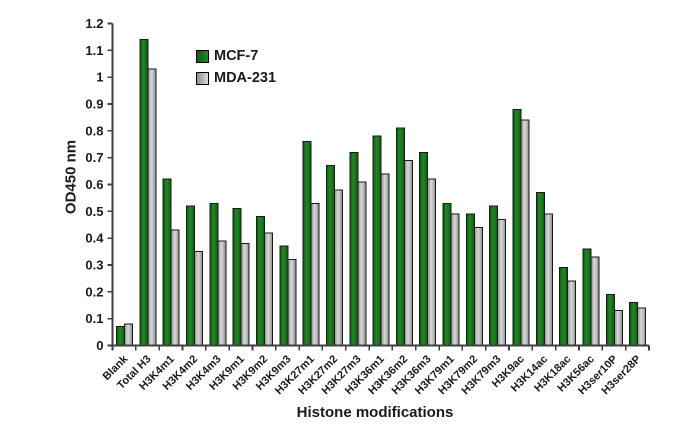  I want to click on y-tick-label: 0, so click(99, 345).